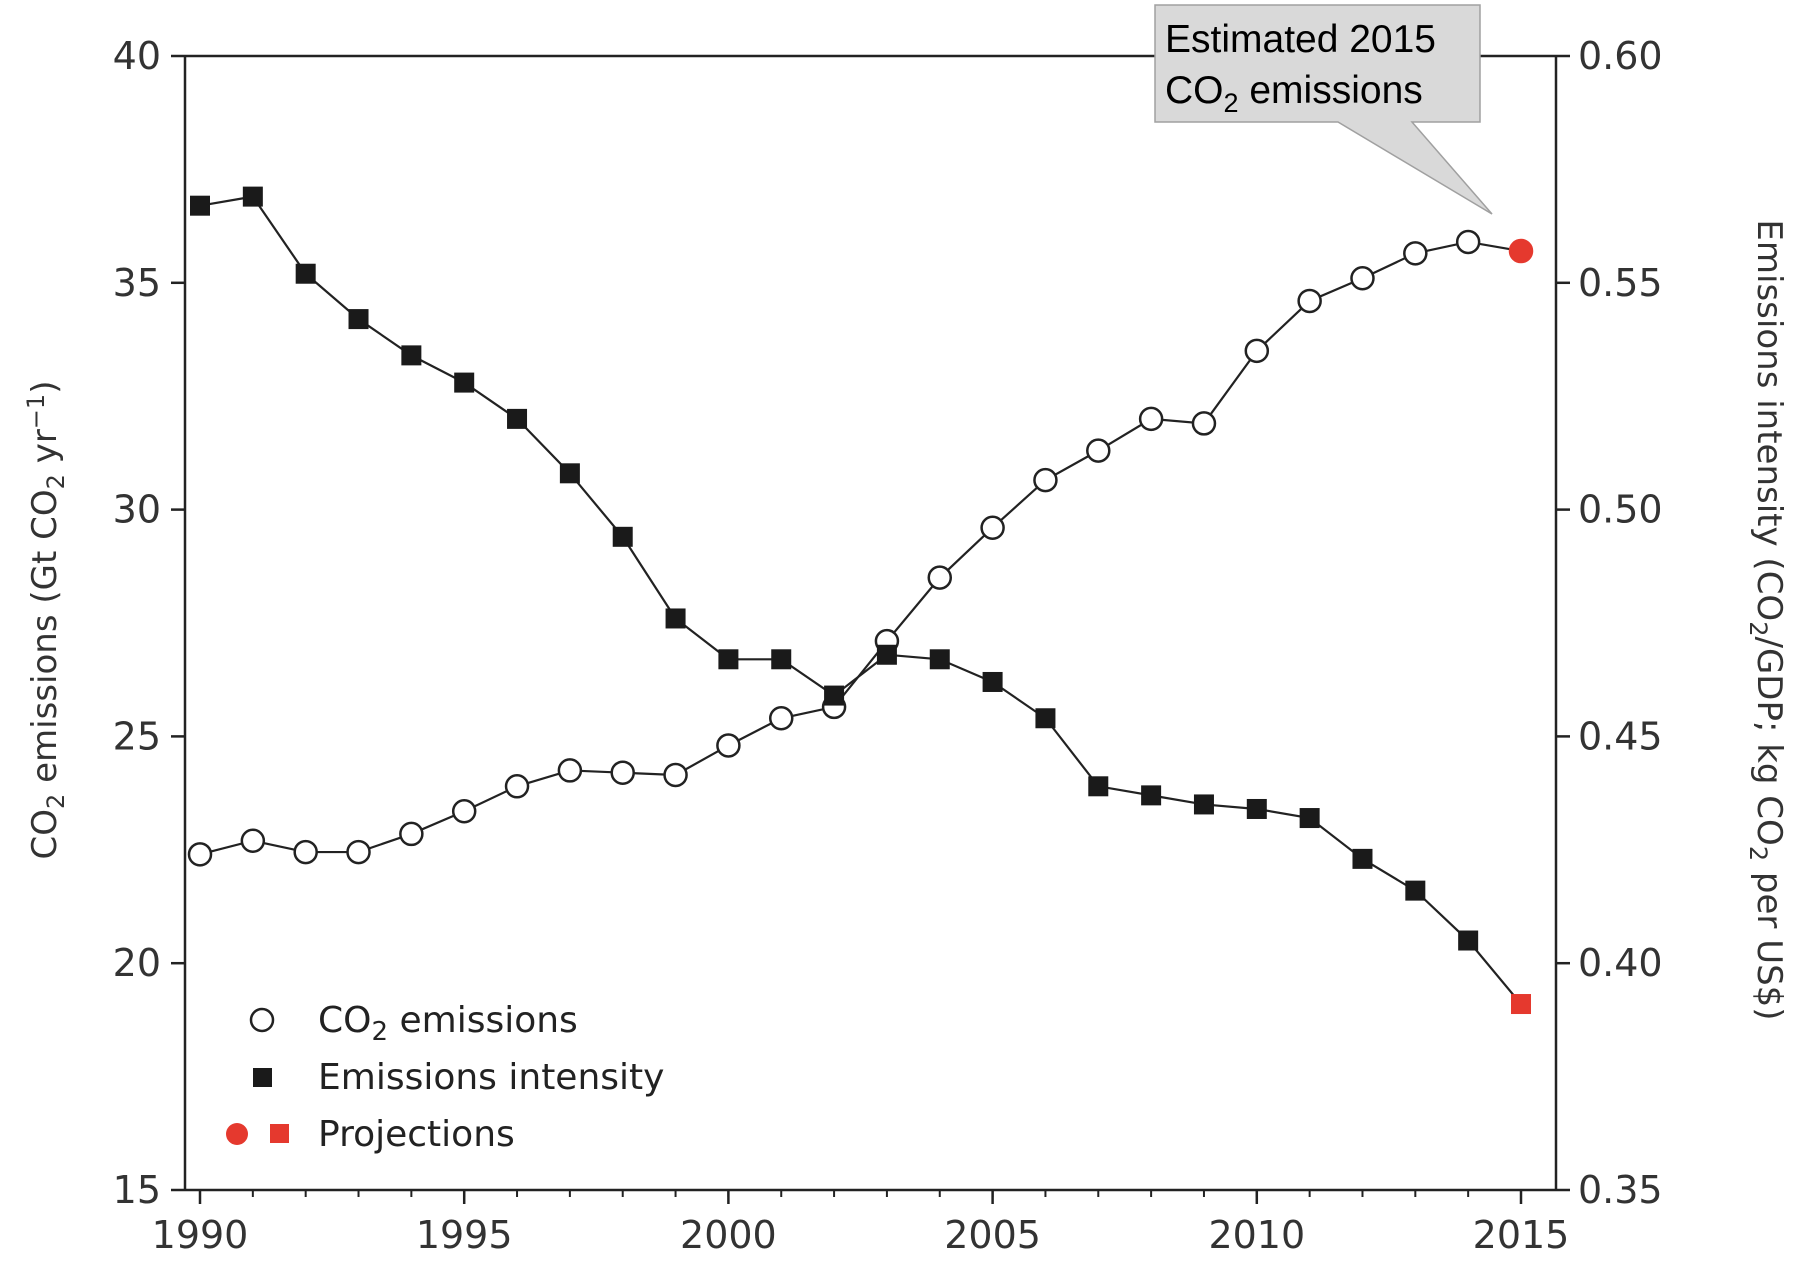 The width and height of the screenshot is (1802, 1264). I want to click on callout-box, so click(1323, 109).